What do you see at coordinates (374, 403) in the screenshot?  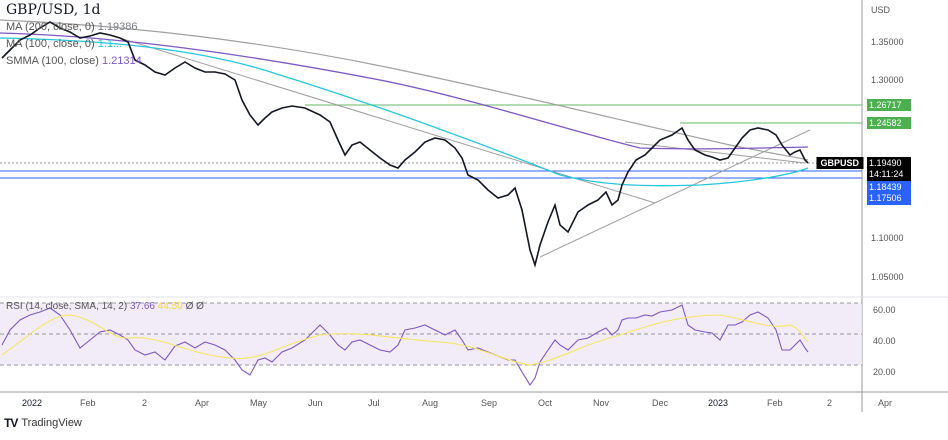 I see `time-label: Jul` at bounding box center [374, 403].